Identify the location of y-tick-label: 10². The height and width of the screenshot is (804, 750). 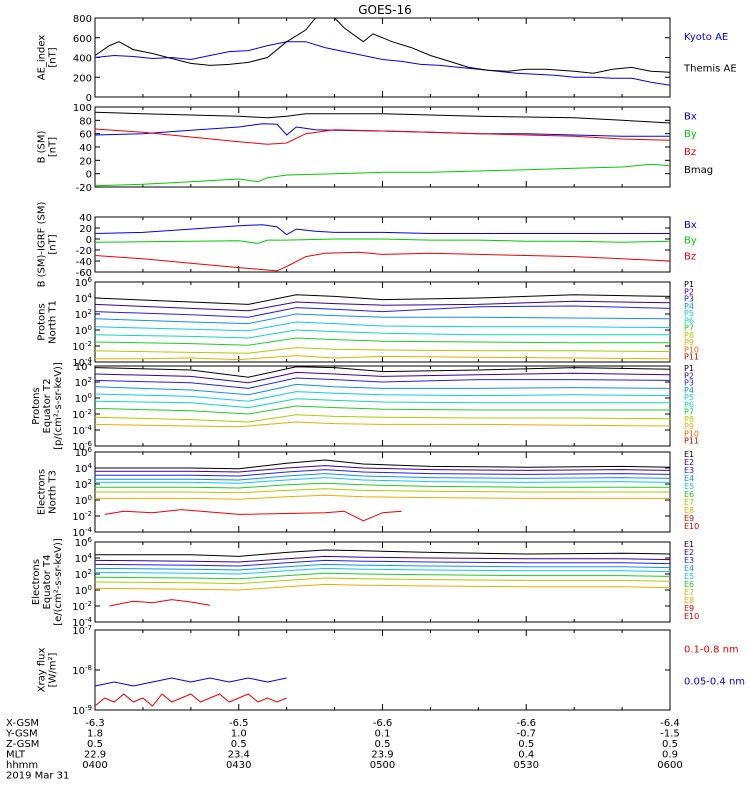
(83, 382).